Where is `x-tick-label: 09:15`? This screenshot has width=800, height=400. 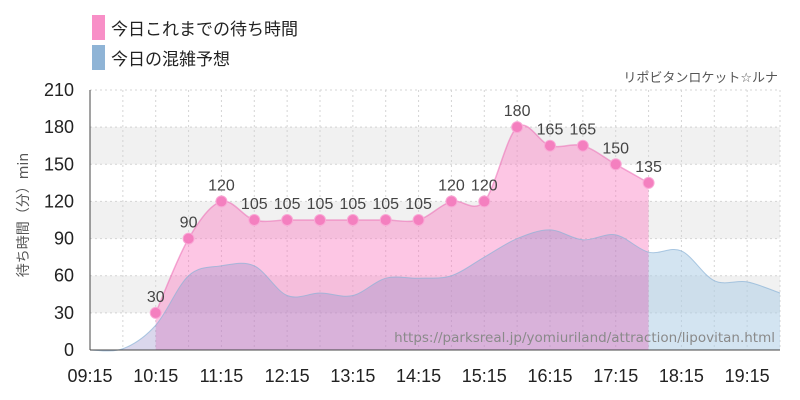
x-tick-label: 09:15 is located at coordinates (89, 376).